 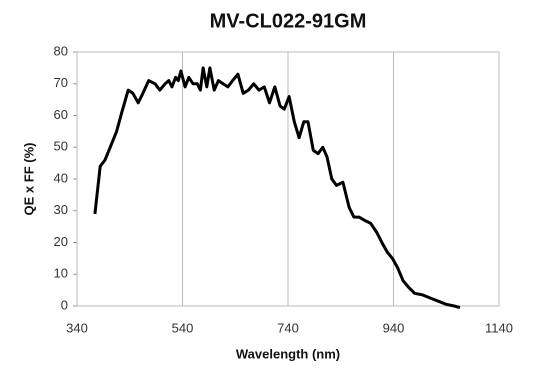 What do you see at coordinates (61, 241) in the screenshot?
I see `y-tick-label: 20` at bounding box center [61, 241].